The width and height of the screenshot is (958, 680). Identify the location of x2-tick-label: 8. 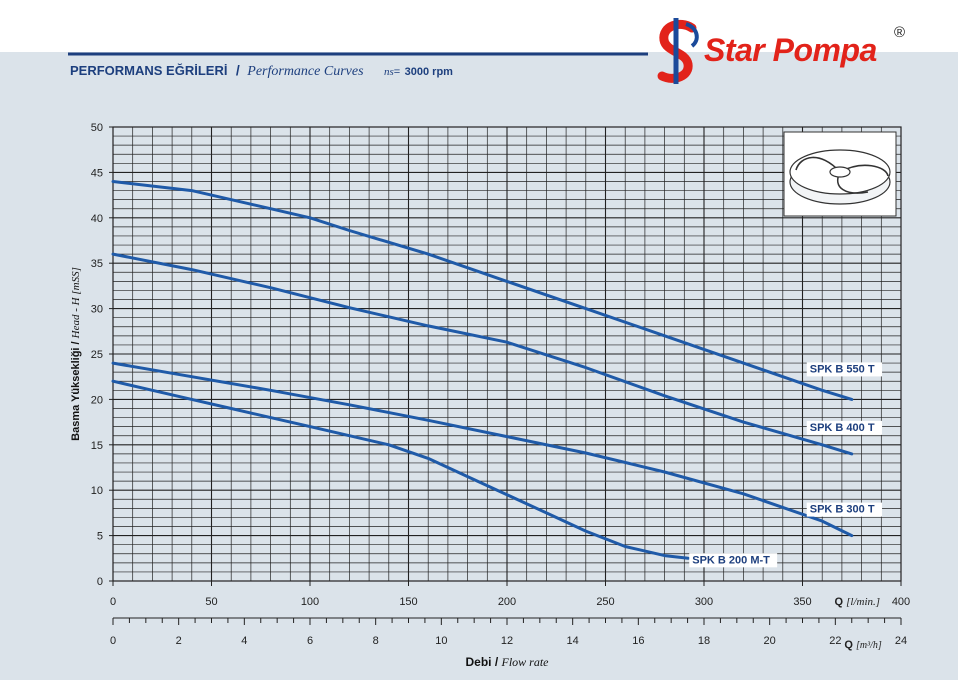
(376, 641).